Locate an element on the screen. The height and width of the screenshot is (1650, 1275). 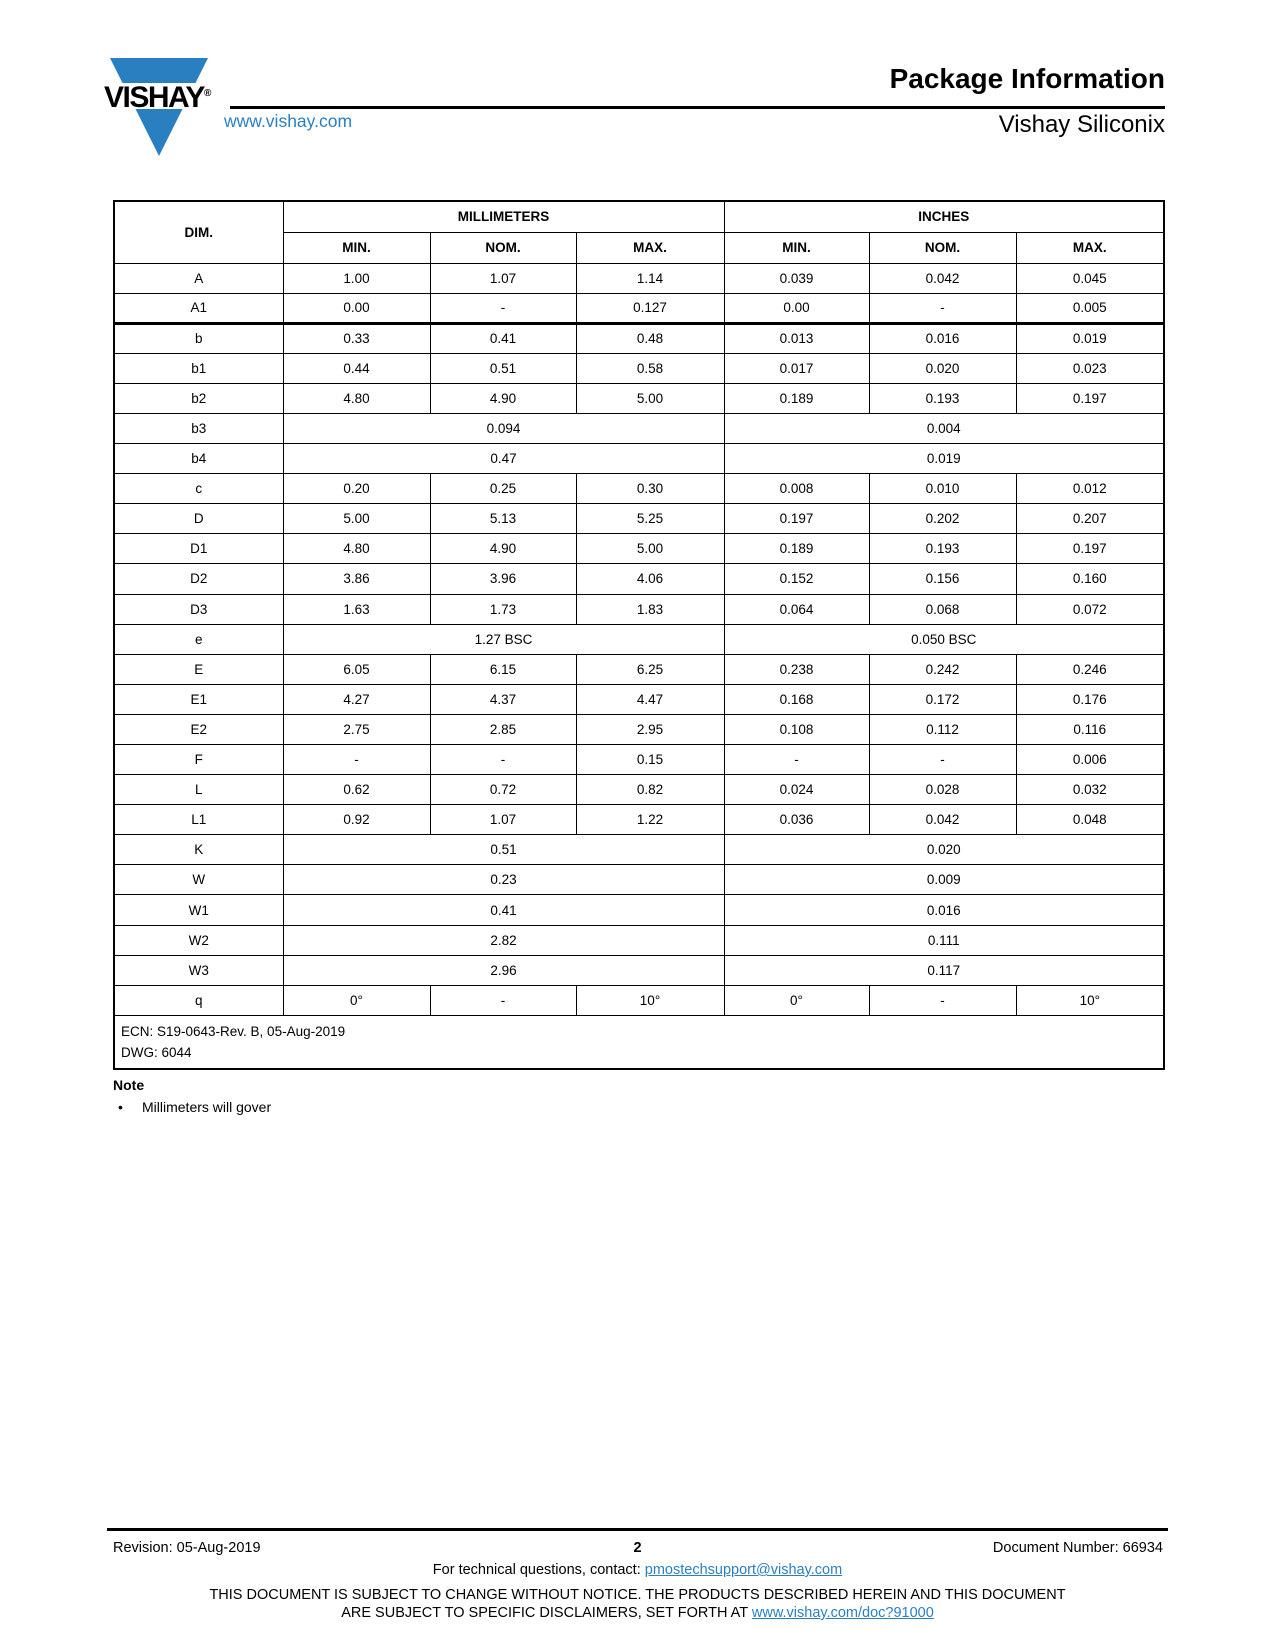
value-cell: 0.039 is located at coordinates (796, 278).